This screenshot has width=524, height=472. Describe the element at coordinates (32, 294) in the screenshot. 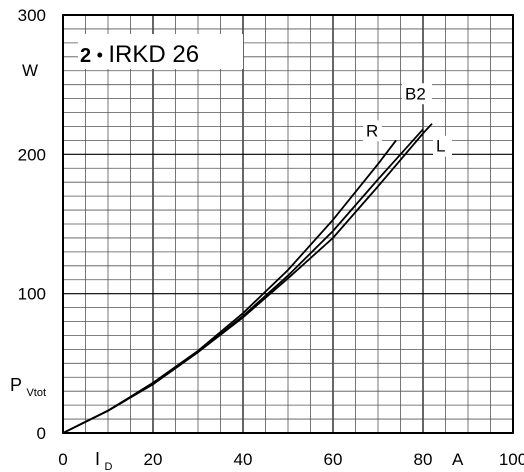

I see `y-tick-label: 100` at that location.